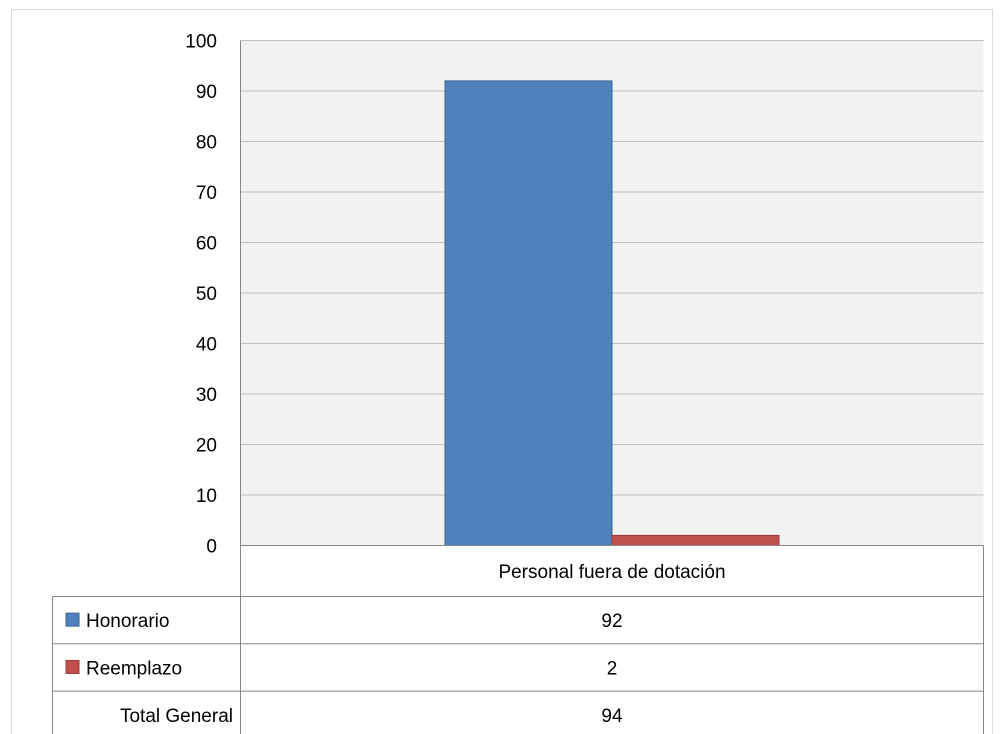  What do you see at coordinates (611, 572) in the screenshot?
I see `category-label: Personal fuera de dotación` at bounding box center [611, 572].